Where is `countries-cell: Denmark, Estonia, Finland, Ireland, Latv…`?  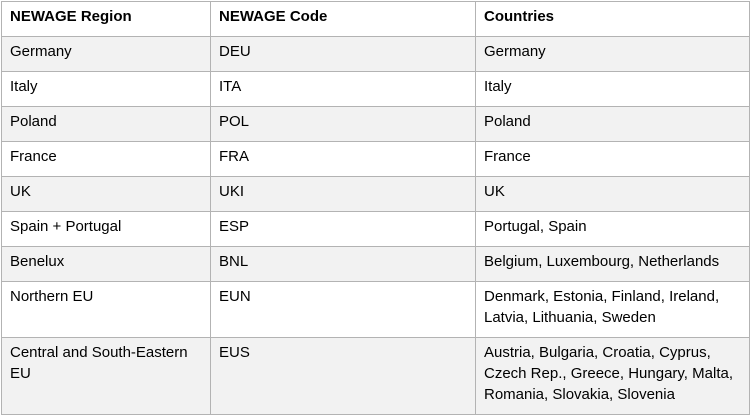 countries-cell: Denmark, Estonia, Finland, Ireland, Latv… is located at coordinates (612, 309).